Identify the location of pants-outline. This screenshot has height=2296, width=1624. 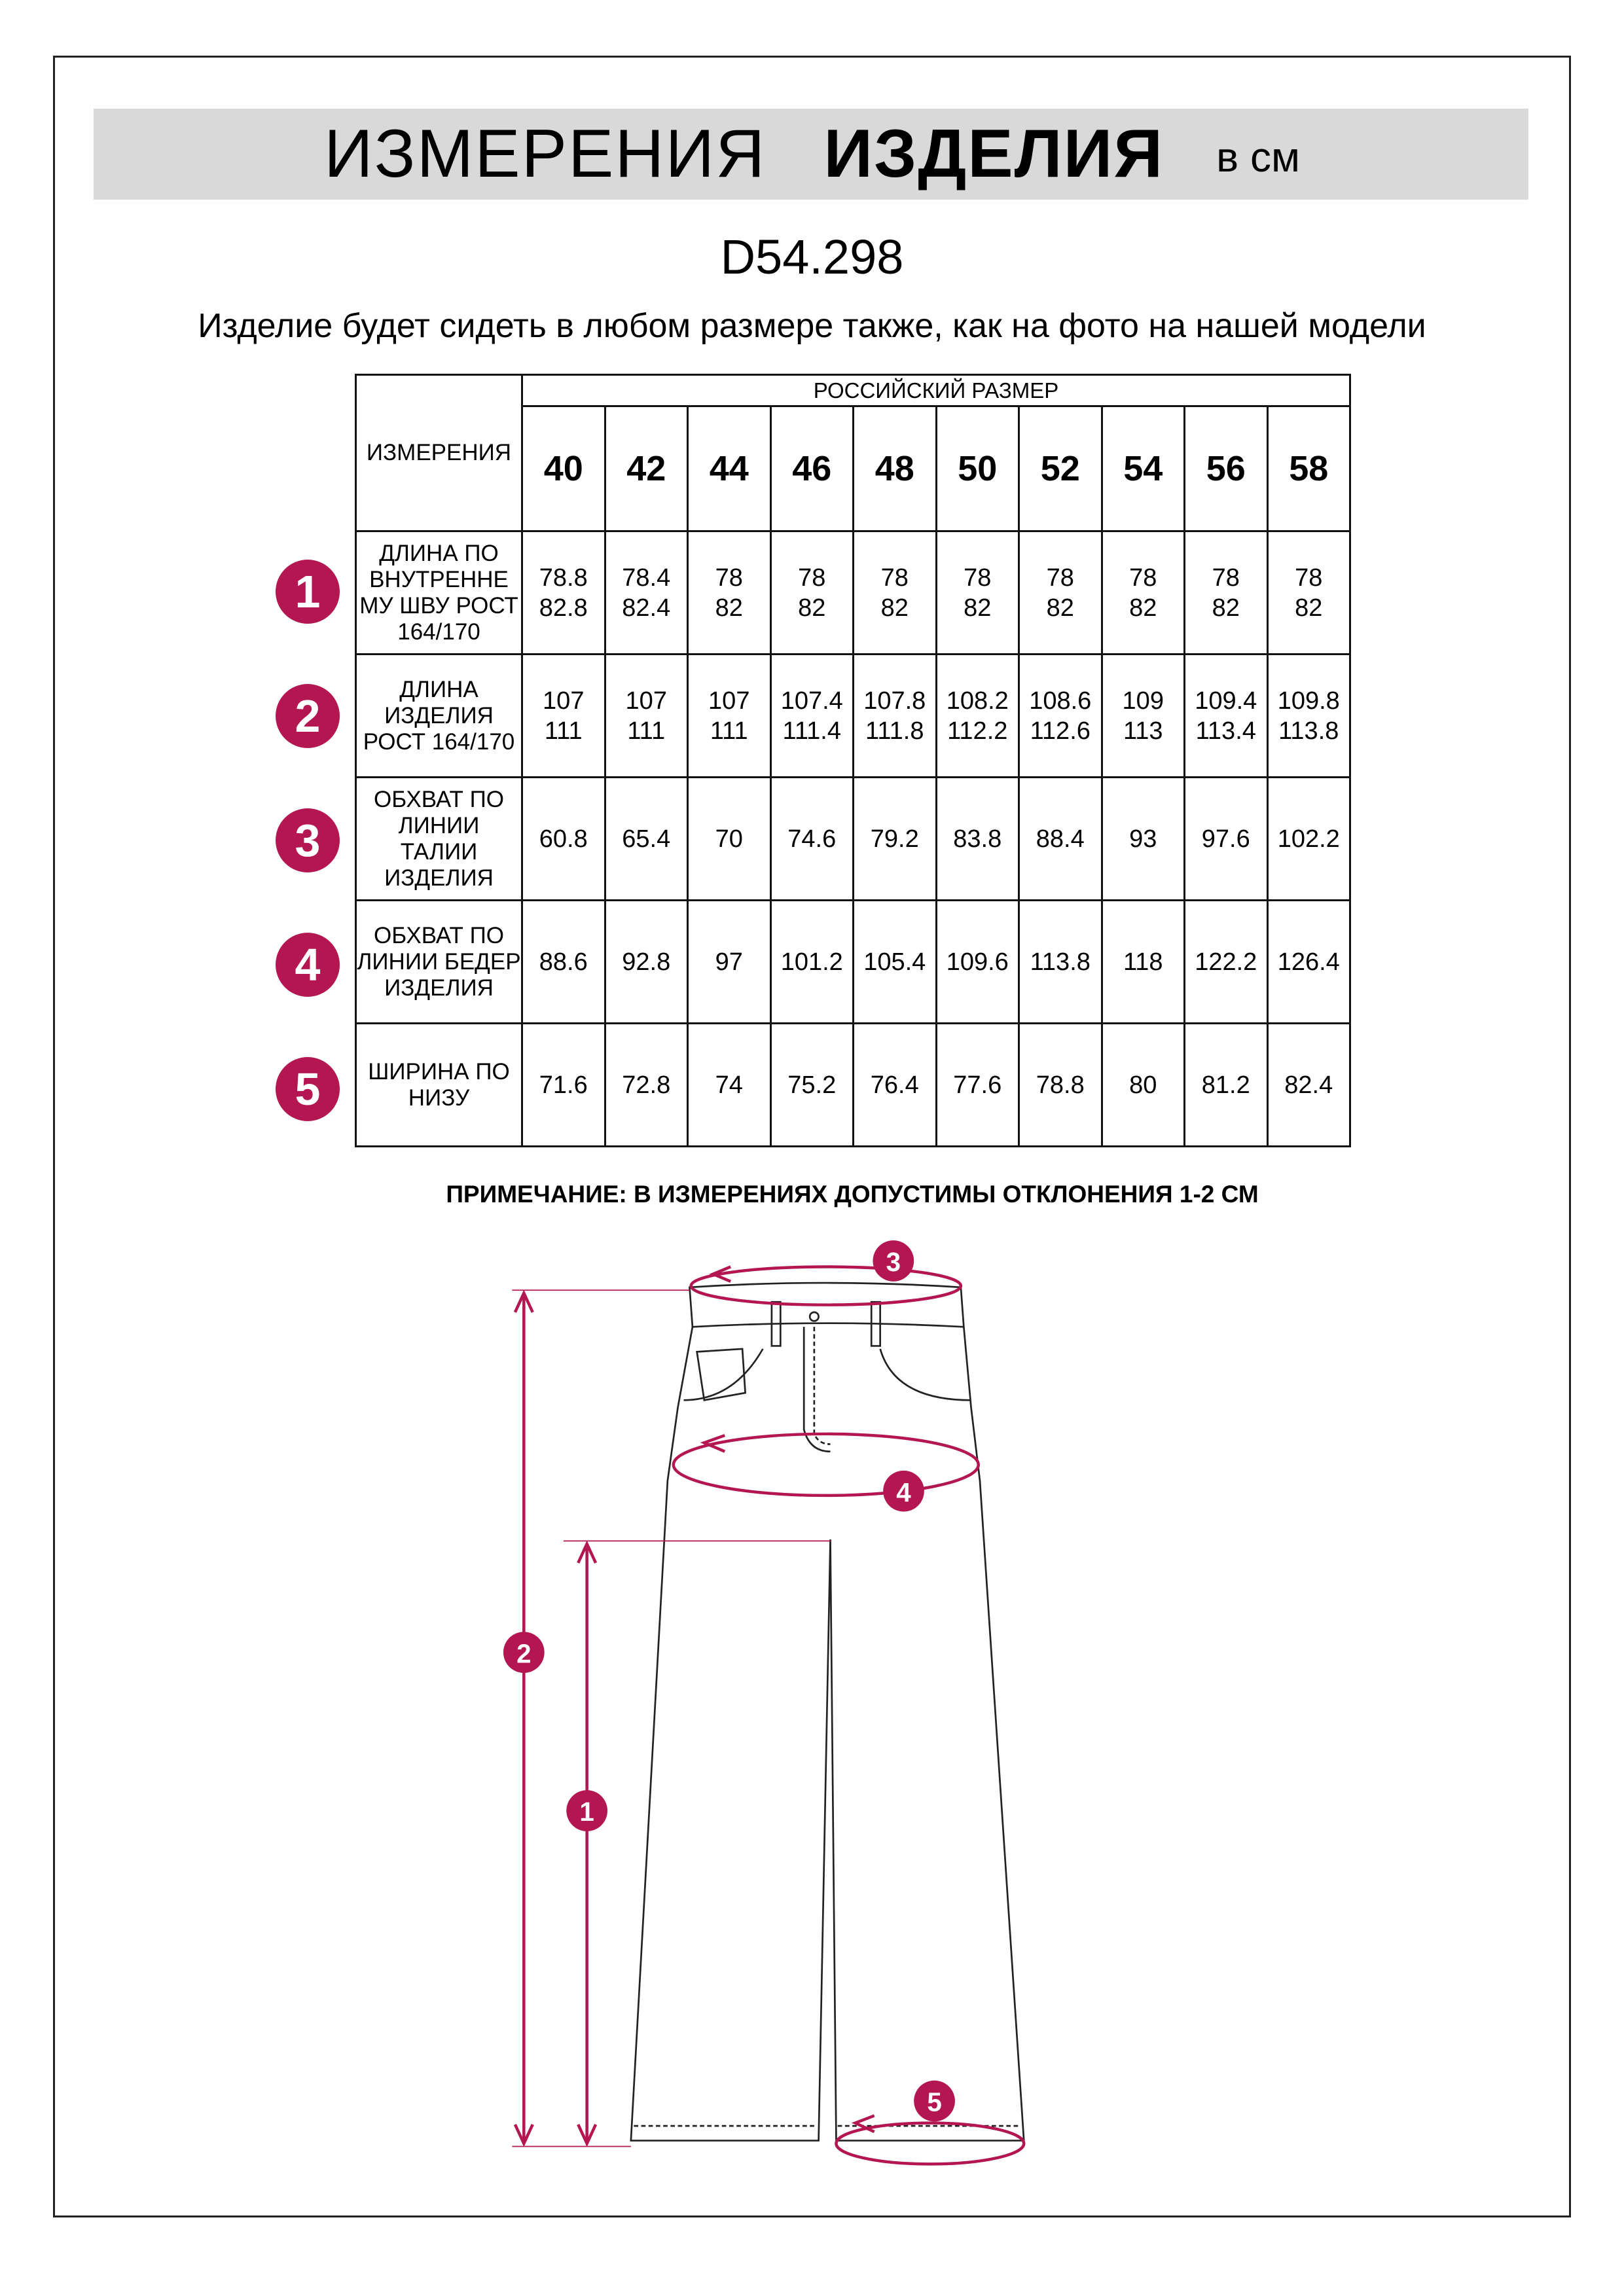
(827, 1712).